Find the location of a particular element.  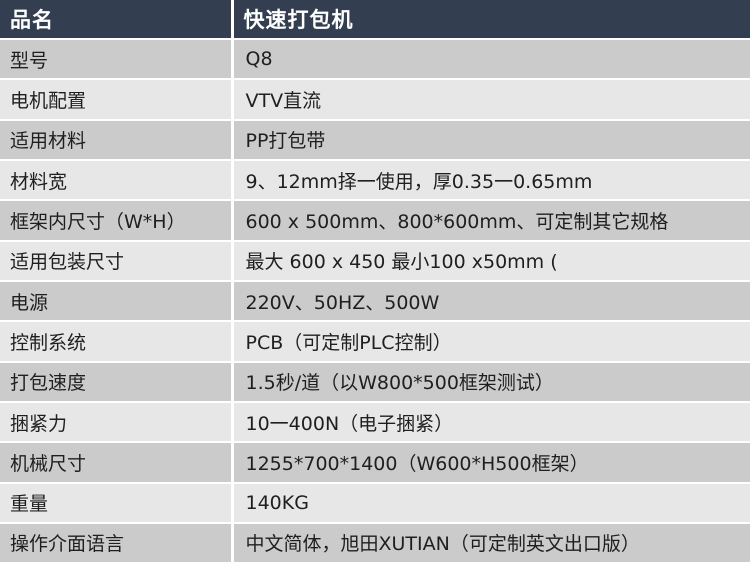

spec-row-control-system: 控制系统 PCB（可定制PLC控制） is located at coordinates (375, 341).